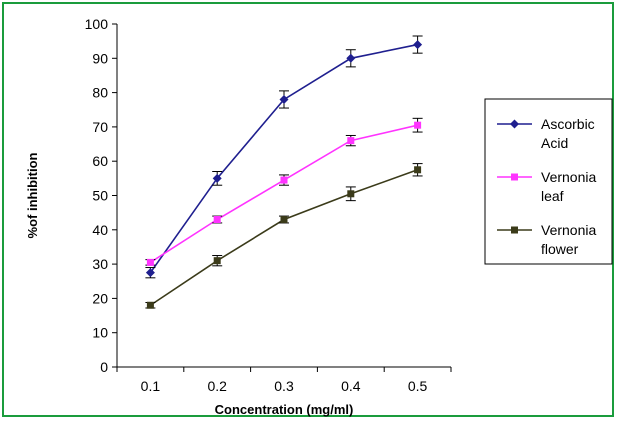 This screenshot has height=421, width=618. Describe the element at coordinates (554, 143) in the screenshot. I see `legend-label: Acid` at that location.